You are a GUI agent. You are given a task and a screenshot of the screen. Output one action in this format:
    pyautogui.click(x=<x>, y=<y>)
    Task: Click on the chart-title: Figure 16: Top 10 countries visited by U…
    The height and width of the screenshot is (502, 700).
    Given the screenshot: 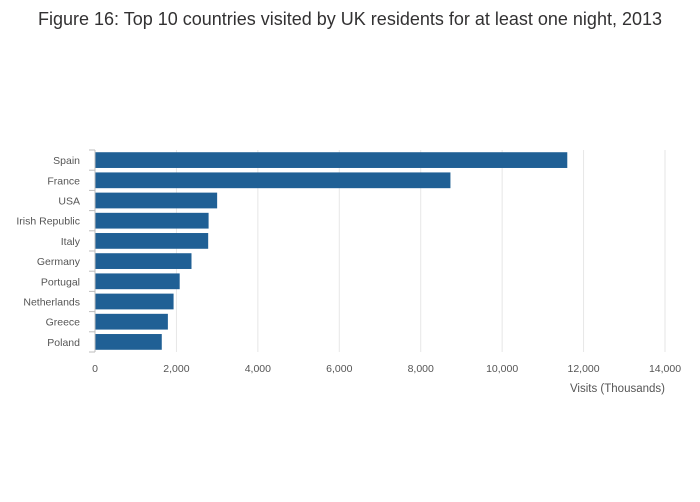 What is the action you would take?
    pyautogui.click(x=350, y=19)
    